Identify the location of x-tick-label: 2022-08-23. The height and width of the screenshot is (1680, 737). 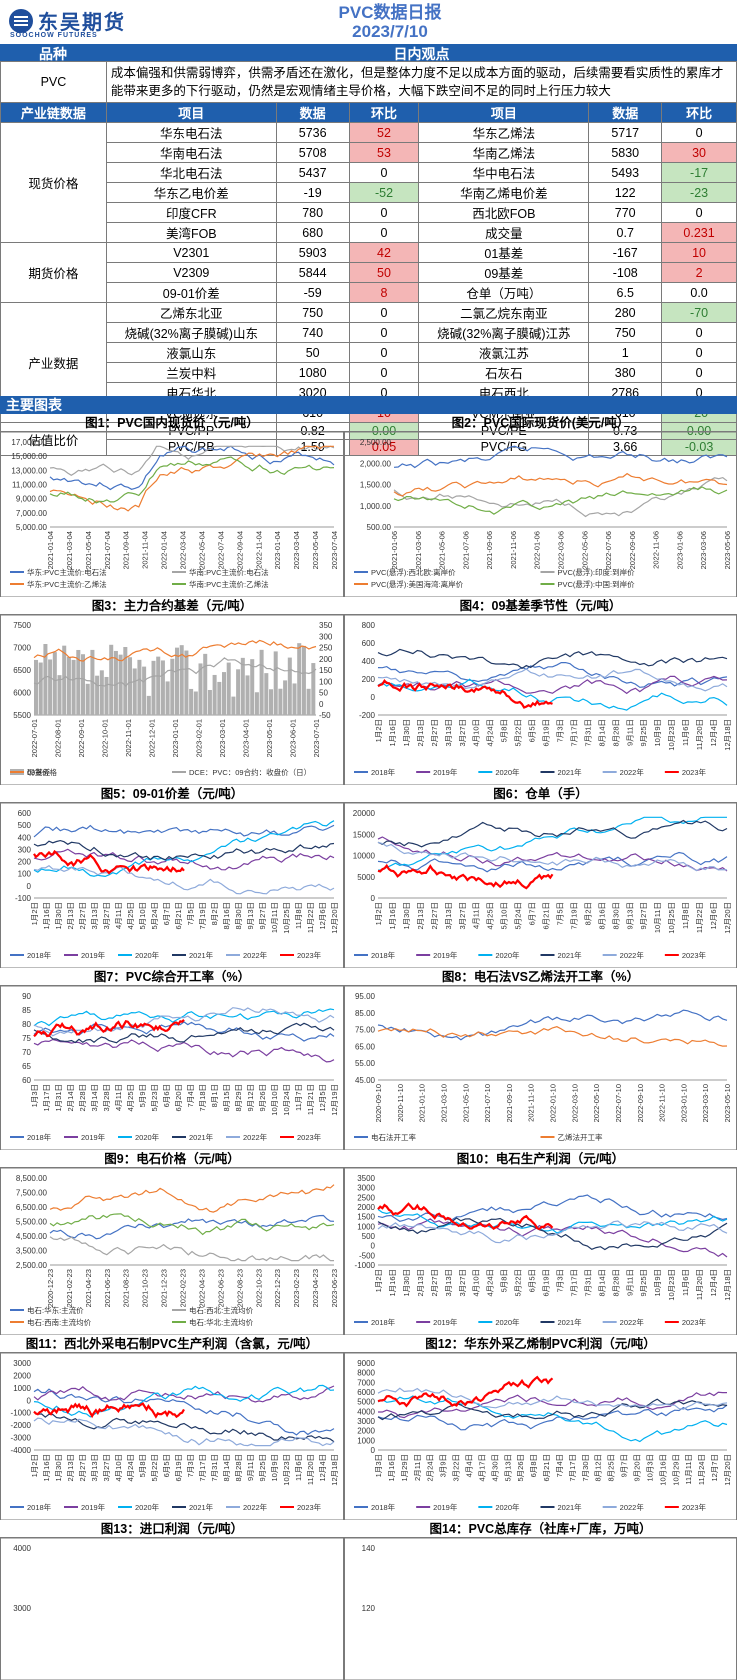
(239, 1288).